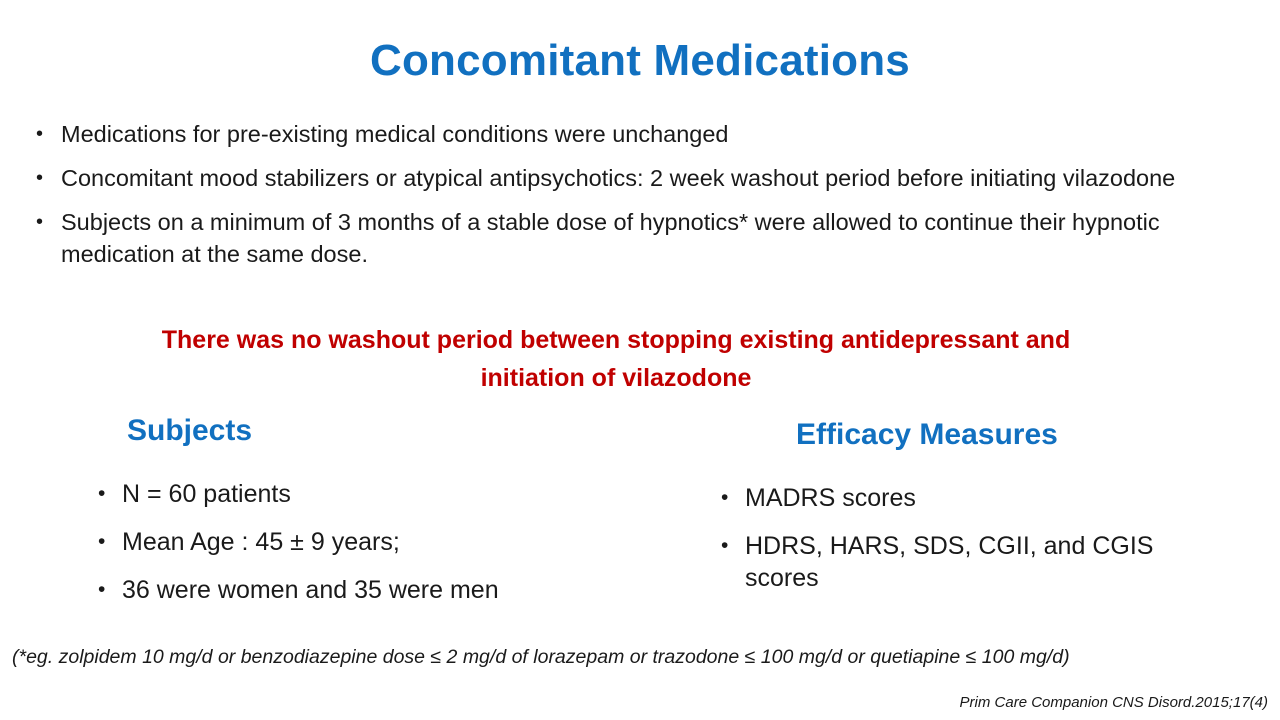 Image resolution: width=1280 pixels, height=720 pixels. I want to click on subjects-item: • N = 60 patients, so click(368, 494).